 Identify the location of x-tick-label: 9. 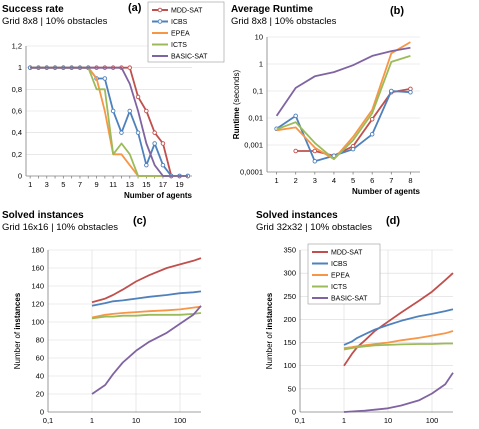
(96, 184).